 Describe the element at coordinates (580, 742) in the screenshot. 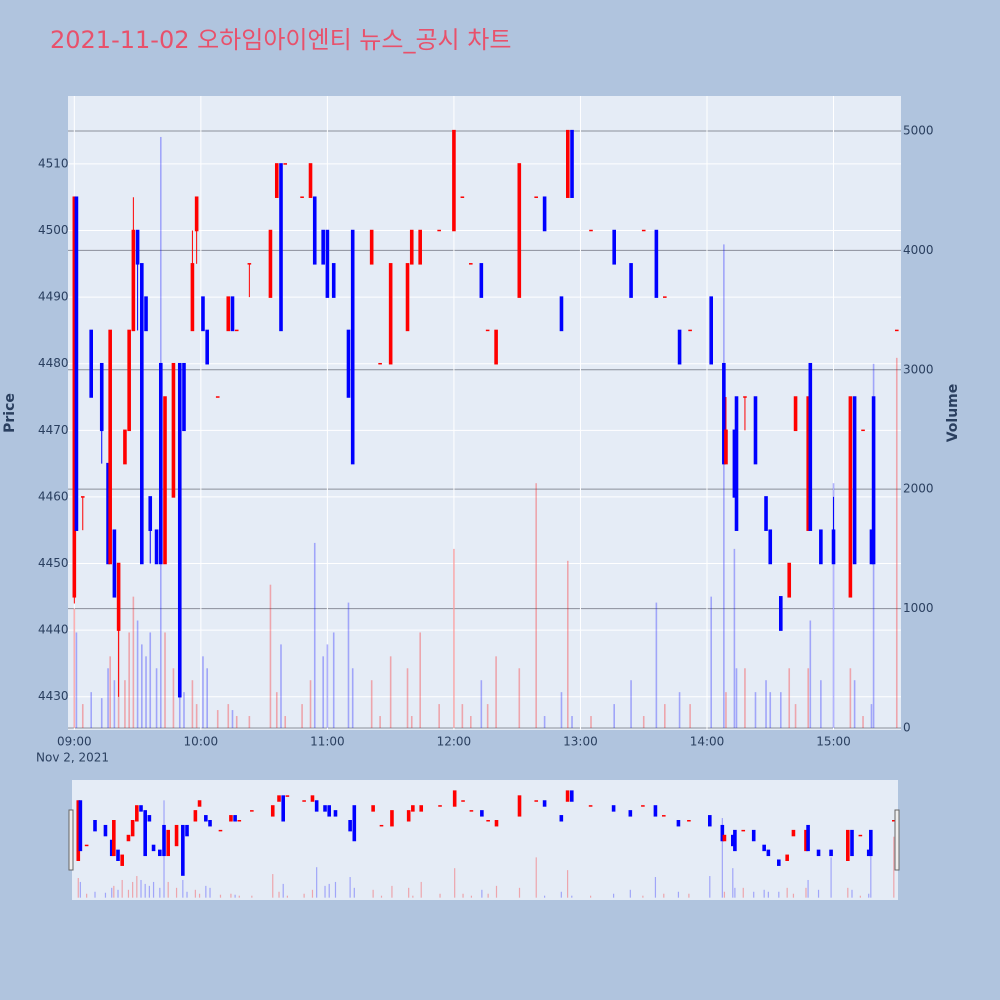

I see `x-tick-label: 13:00` at that location.